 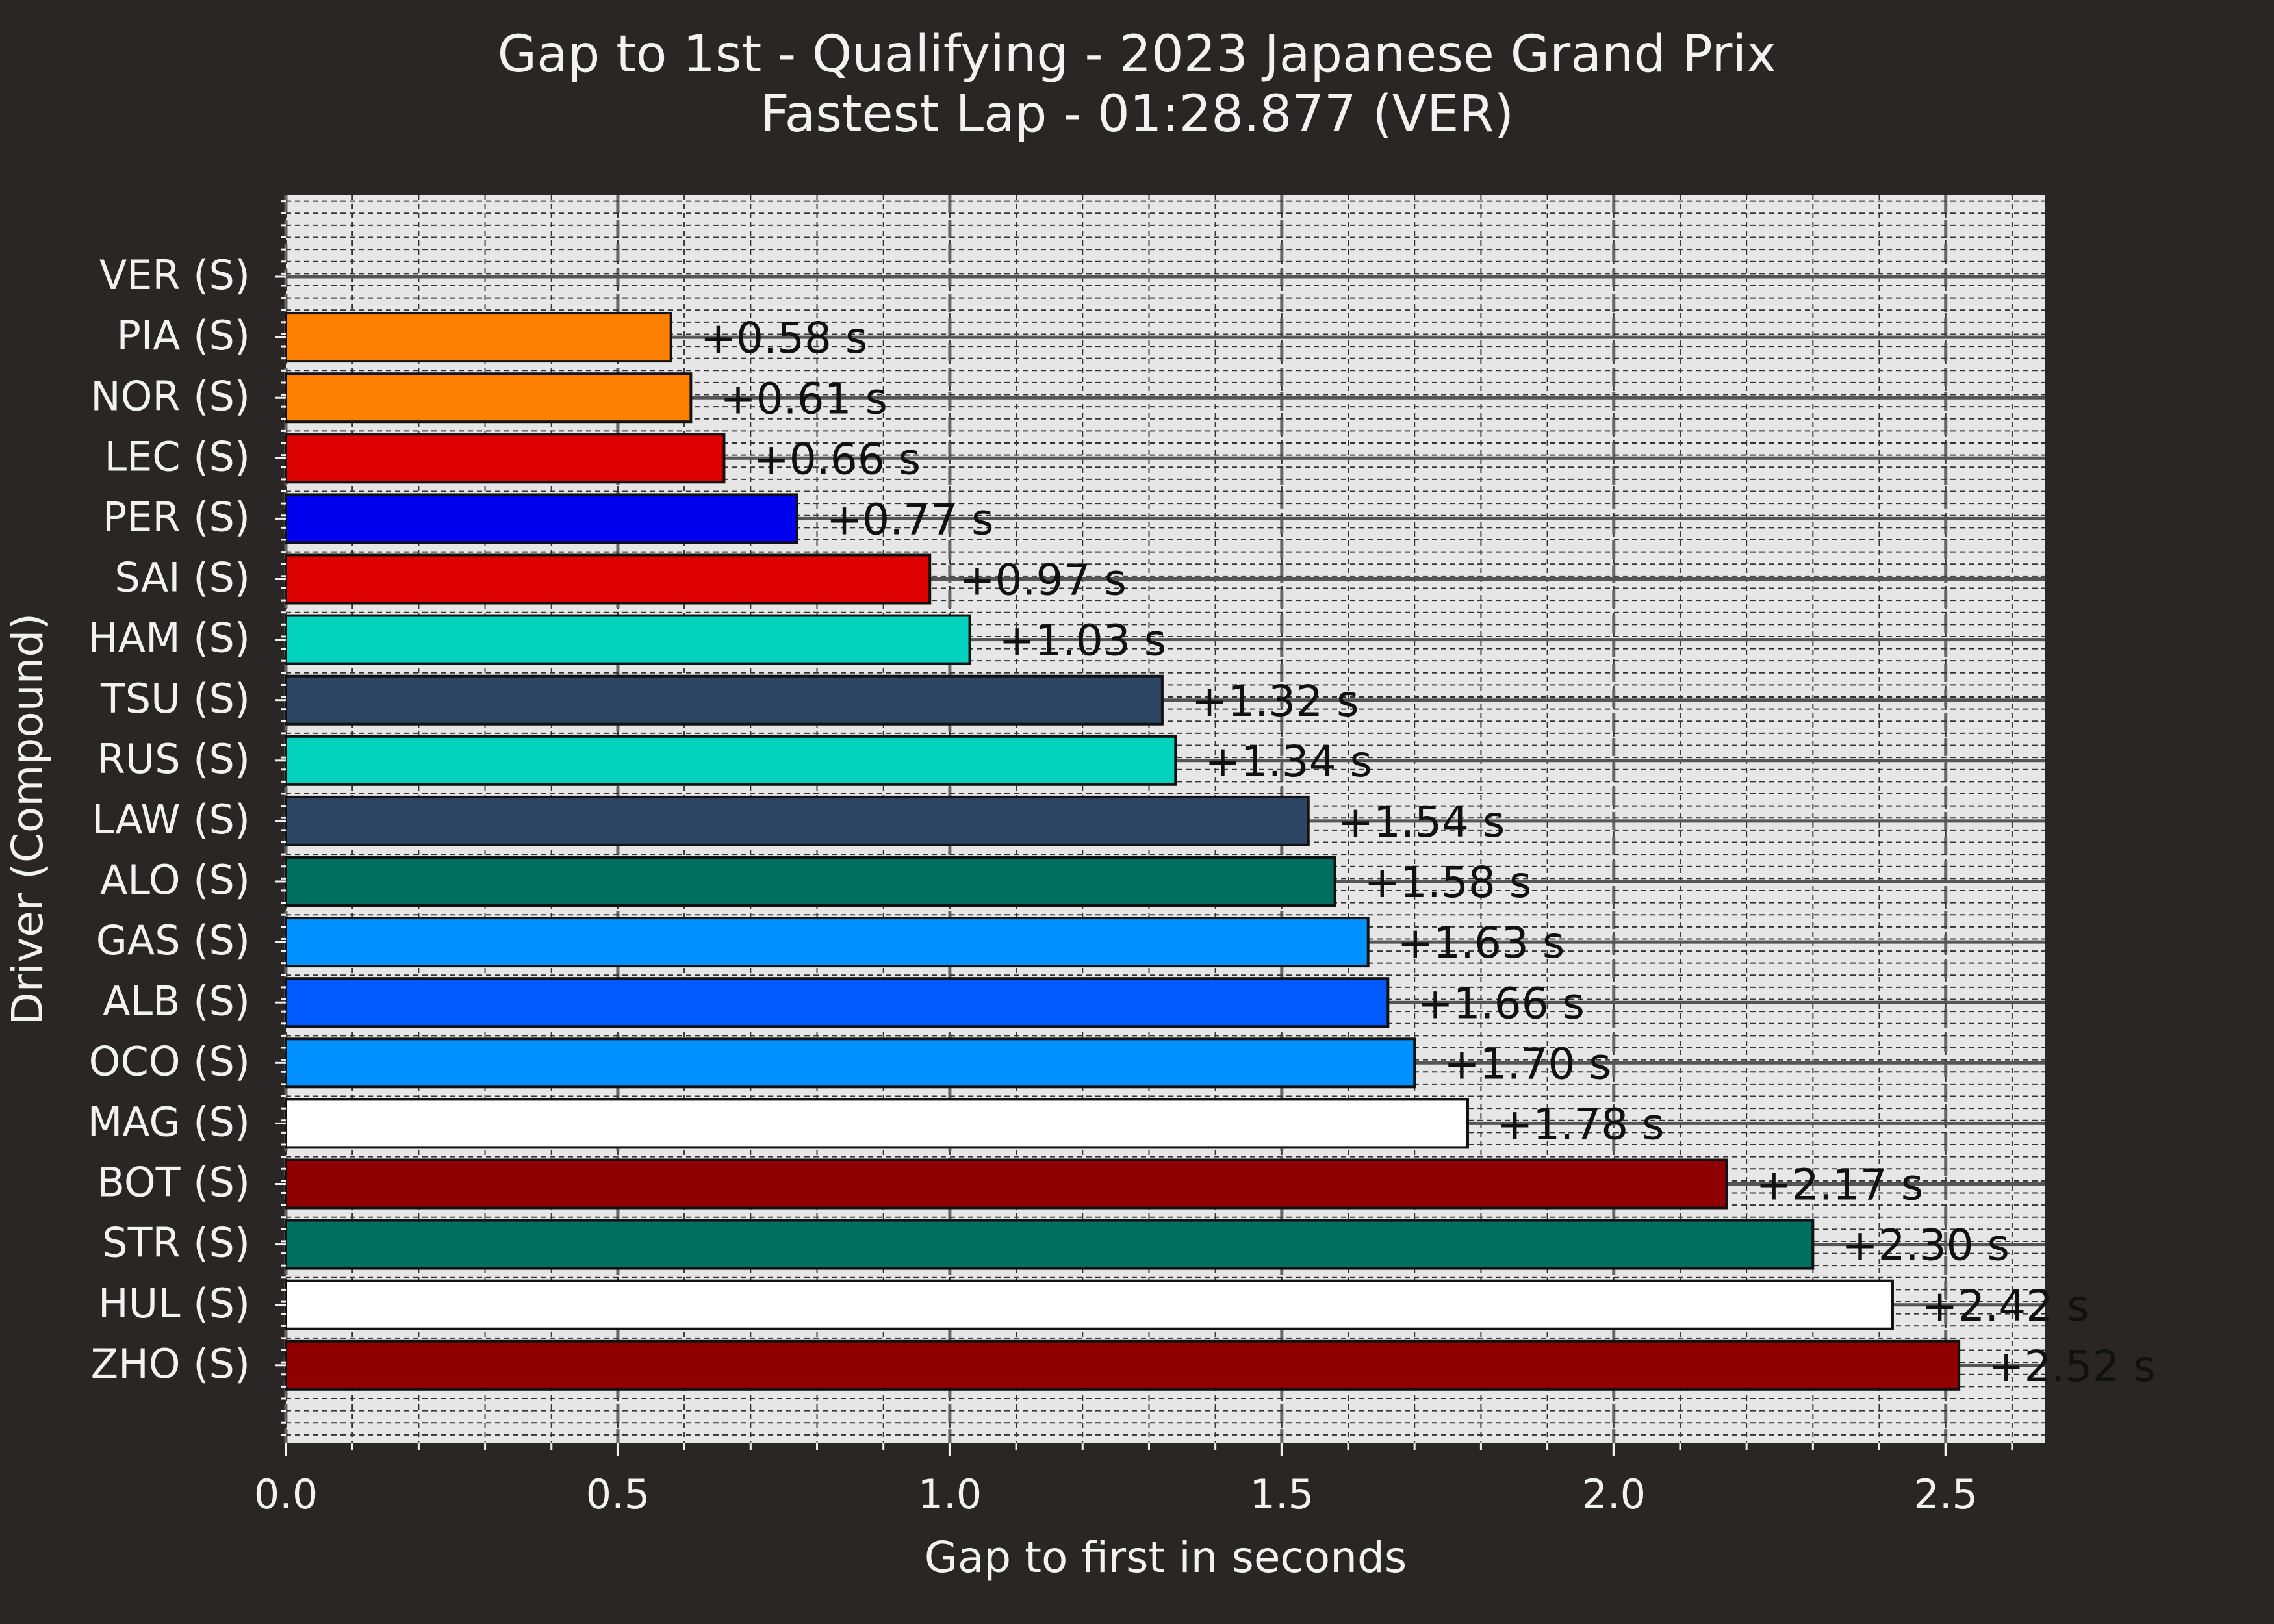 I want to click on bar-nor, so click(x=489, y=398).